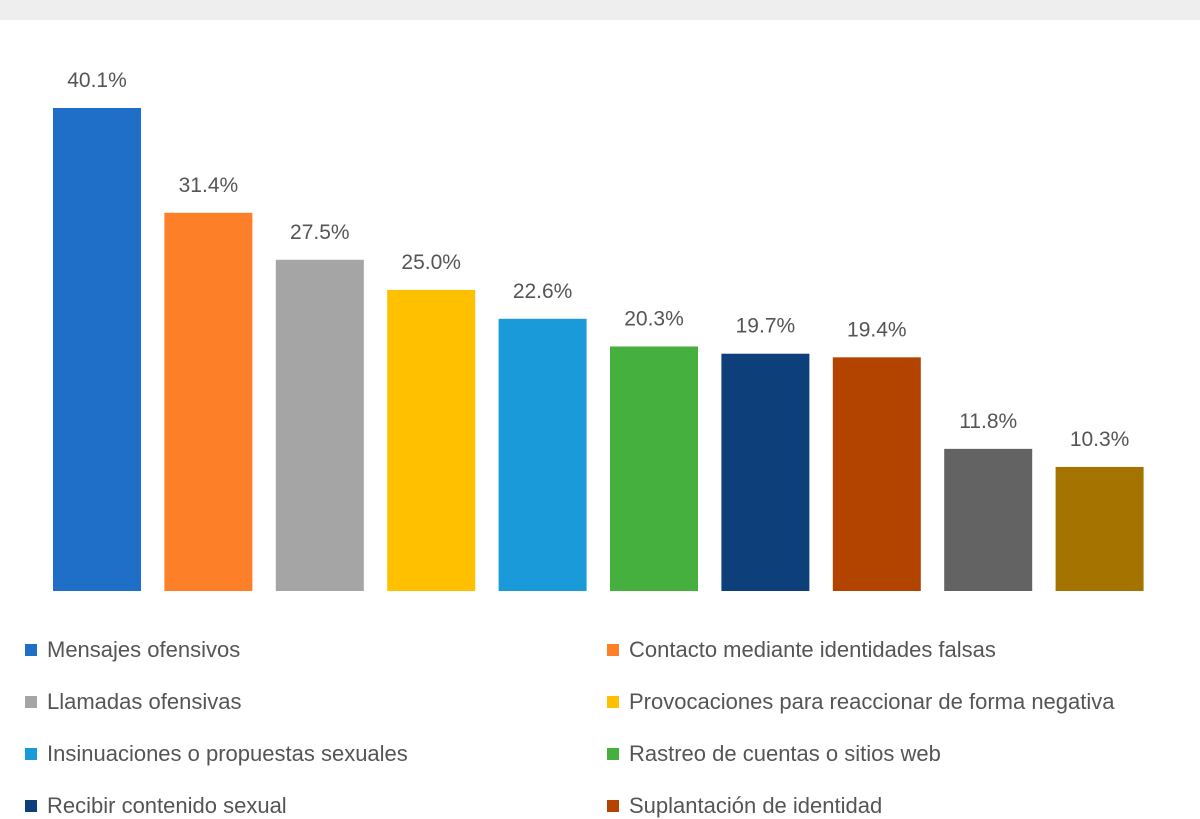 The image size is (1200, 819). Describe the element at coordinates (167, 805) in the screenshot. I see `legend-label: Recibir contenido sexual` at that location.